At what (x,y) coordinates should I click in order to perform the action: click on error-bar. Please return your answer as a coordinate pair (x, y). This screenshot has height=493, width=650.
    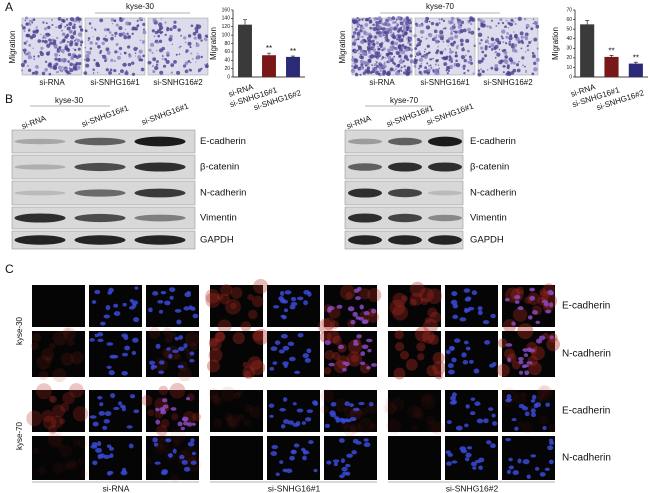
    Looking at the image, I should click on (635, 62).